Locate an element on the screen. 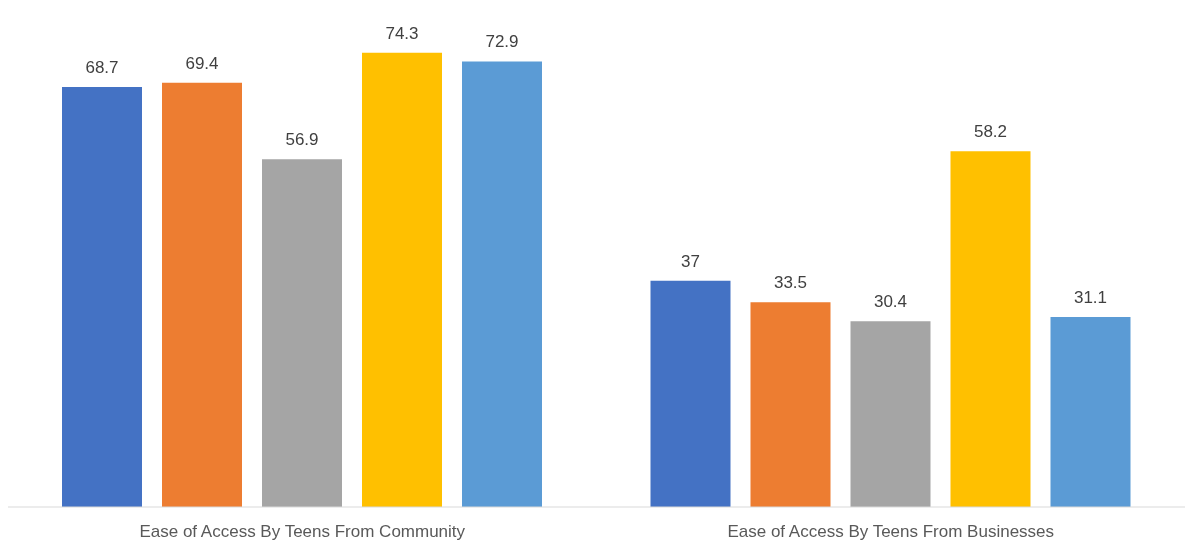  x-tick-label: Ease of Access By Teens From Businesses is located at coordinates (891, 532).